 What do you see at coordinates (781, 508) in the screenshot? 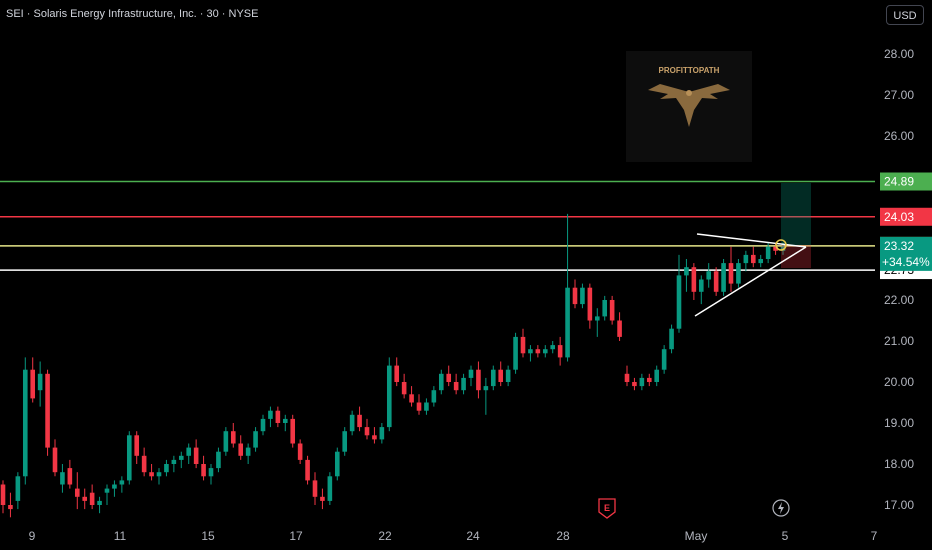
I see `dividend-icon` at bounding box center [781, 508].